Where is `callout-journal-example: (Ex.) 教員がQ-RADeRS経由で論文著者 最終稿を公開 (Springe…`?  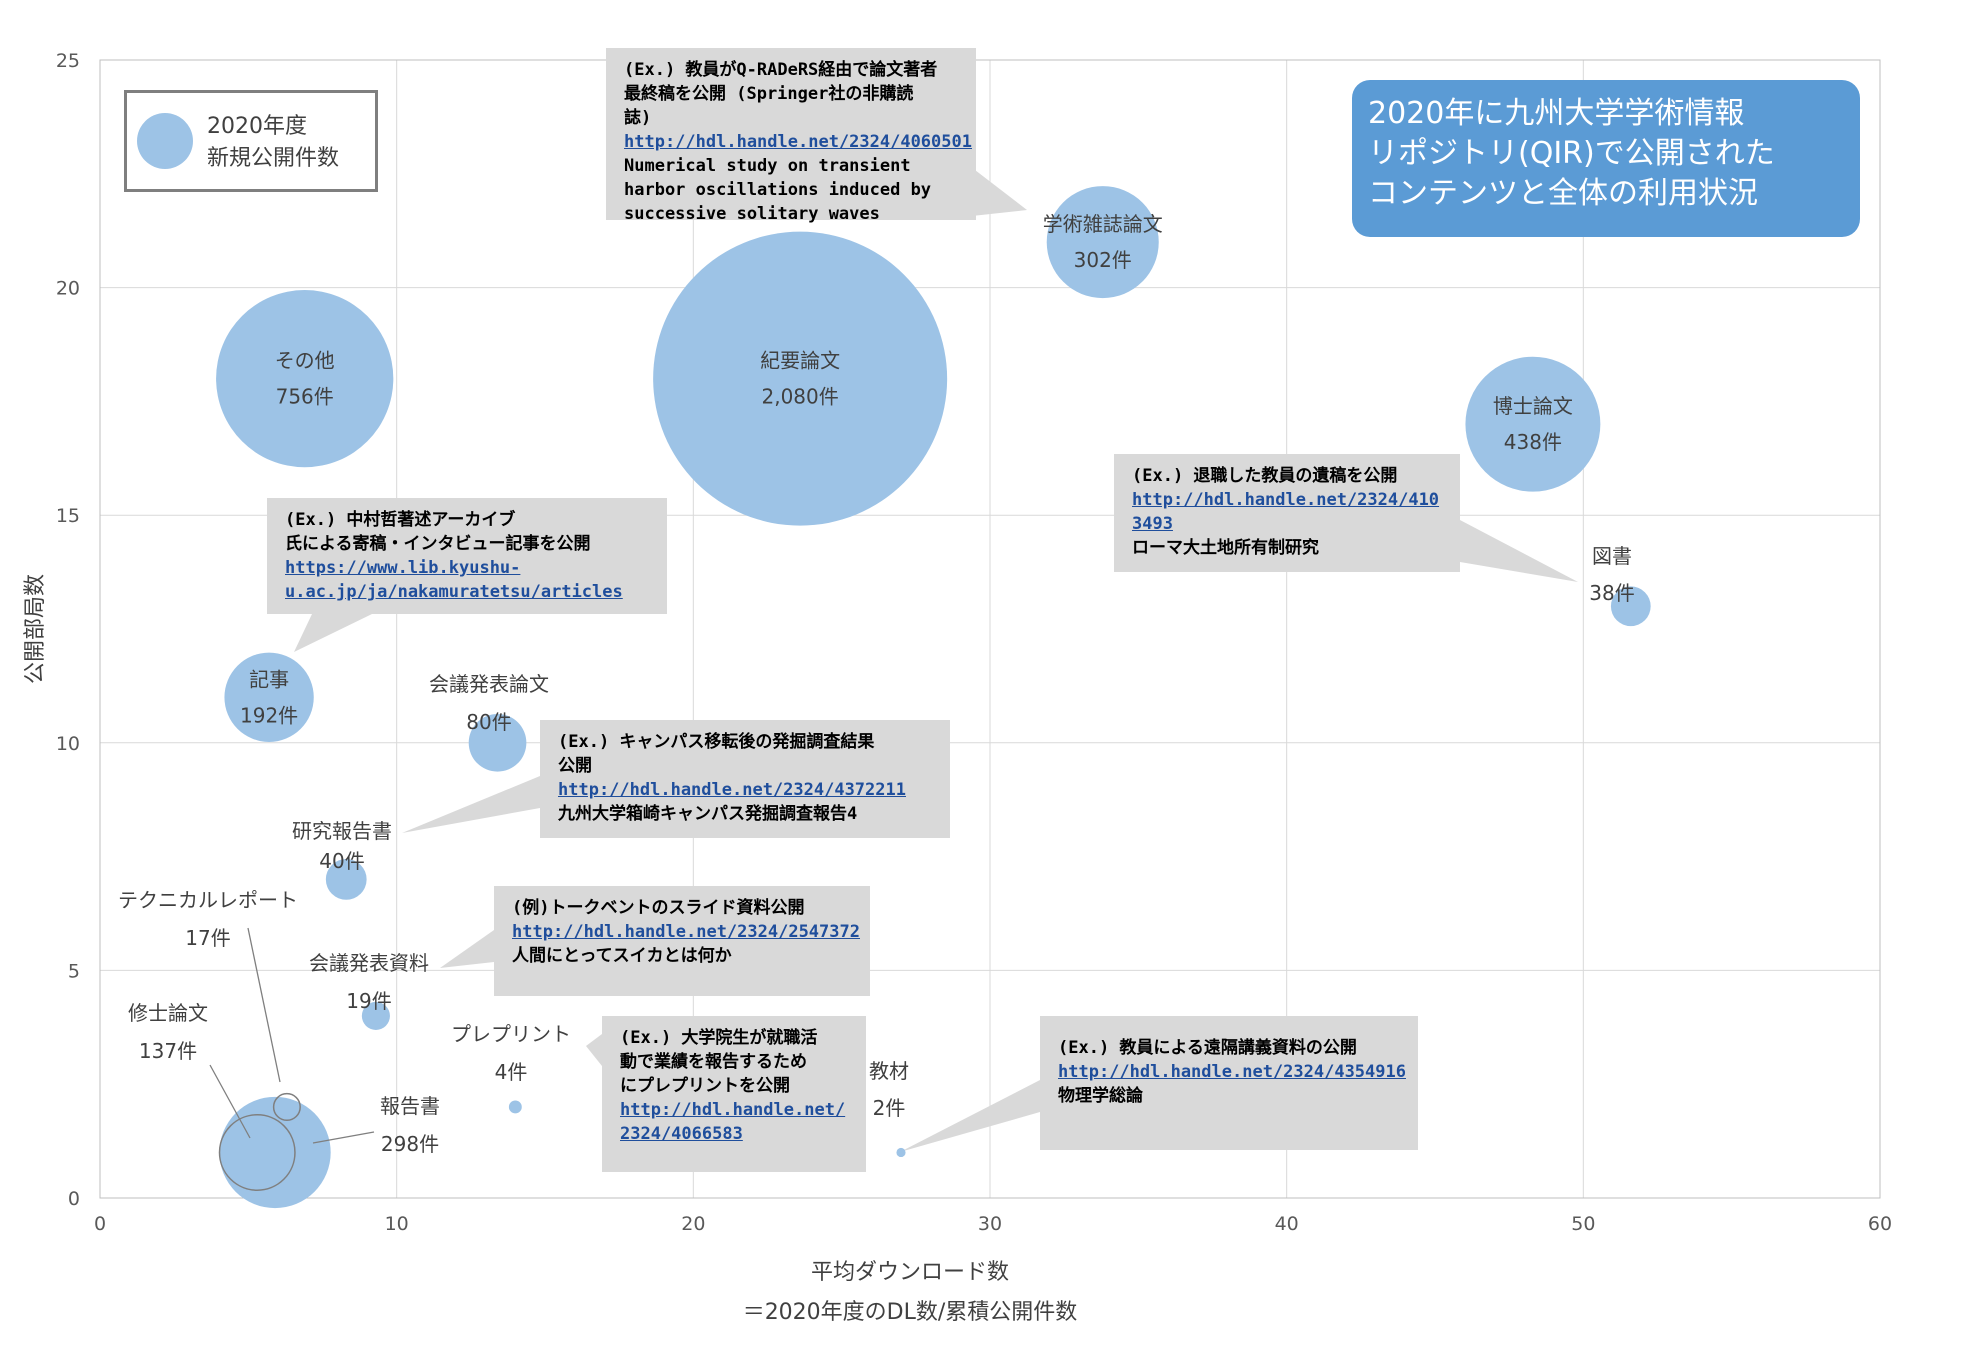 callout-journal-example: (Ex.) 教員がQ-RADeRS経由で論文著者 最終稿を公開 (Springe… is located at coordinates (791, 136).